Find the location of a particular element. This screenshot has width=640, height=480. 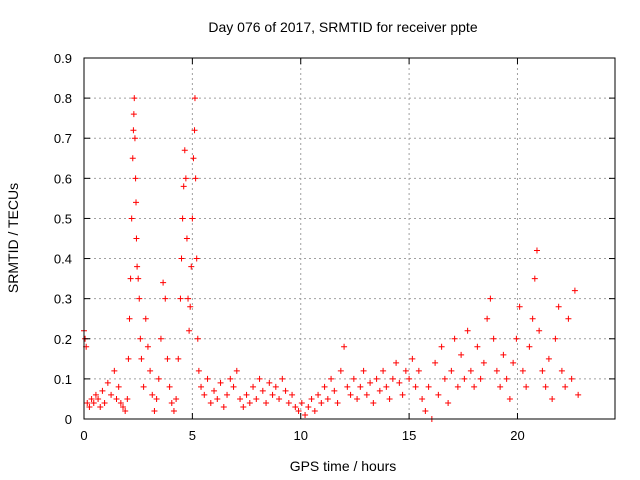

y-tick-label: 0.9 is located at coordinates (63, 58).